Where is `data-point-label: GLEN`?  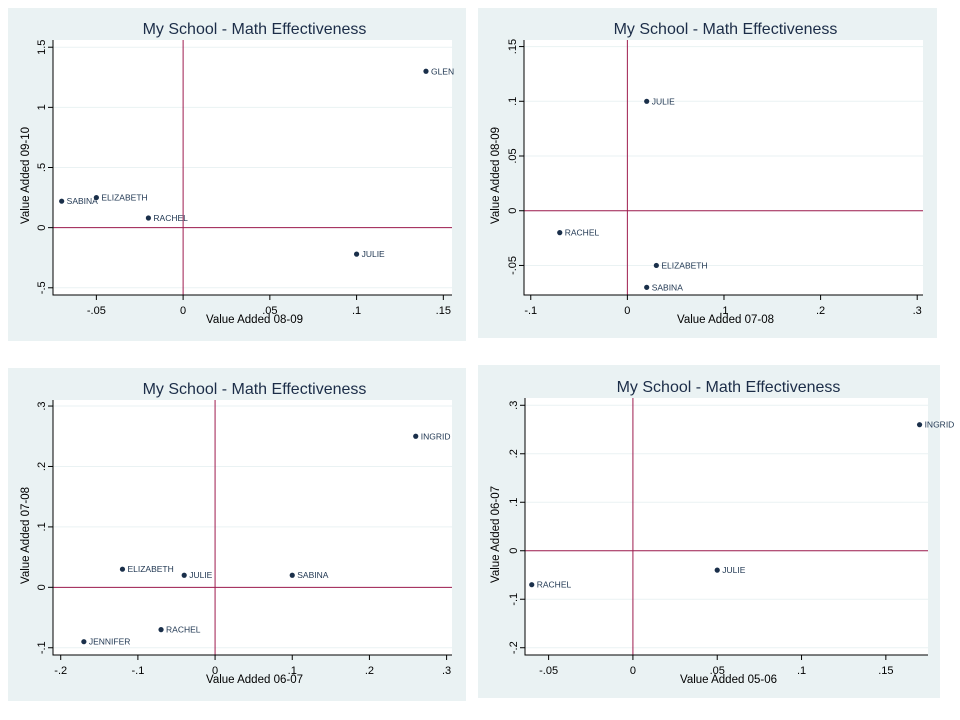
data-point-label: GLEN is located at coordinates (442, 71).